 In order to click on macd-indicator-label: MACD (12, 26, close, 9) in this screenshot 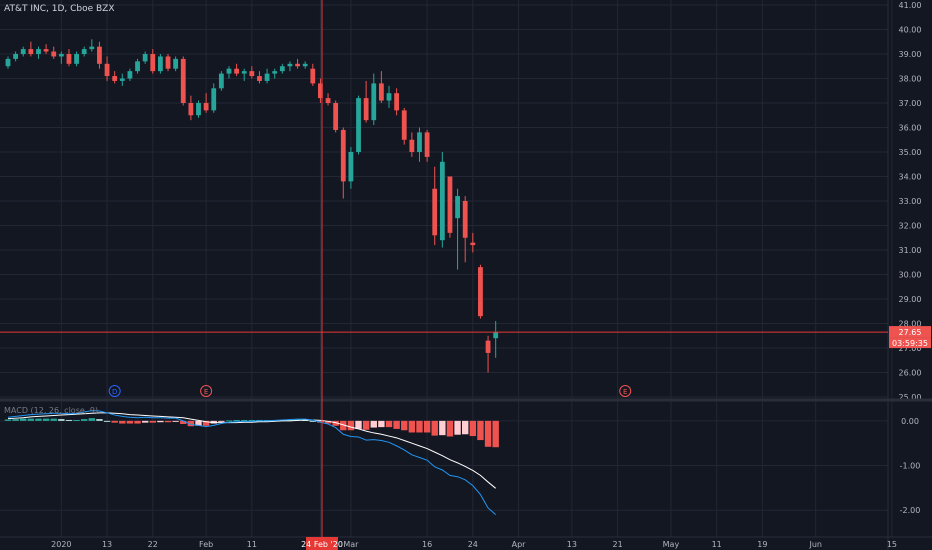, I will do `click(51, 410)`.